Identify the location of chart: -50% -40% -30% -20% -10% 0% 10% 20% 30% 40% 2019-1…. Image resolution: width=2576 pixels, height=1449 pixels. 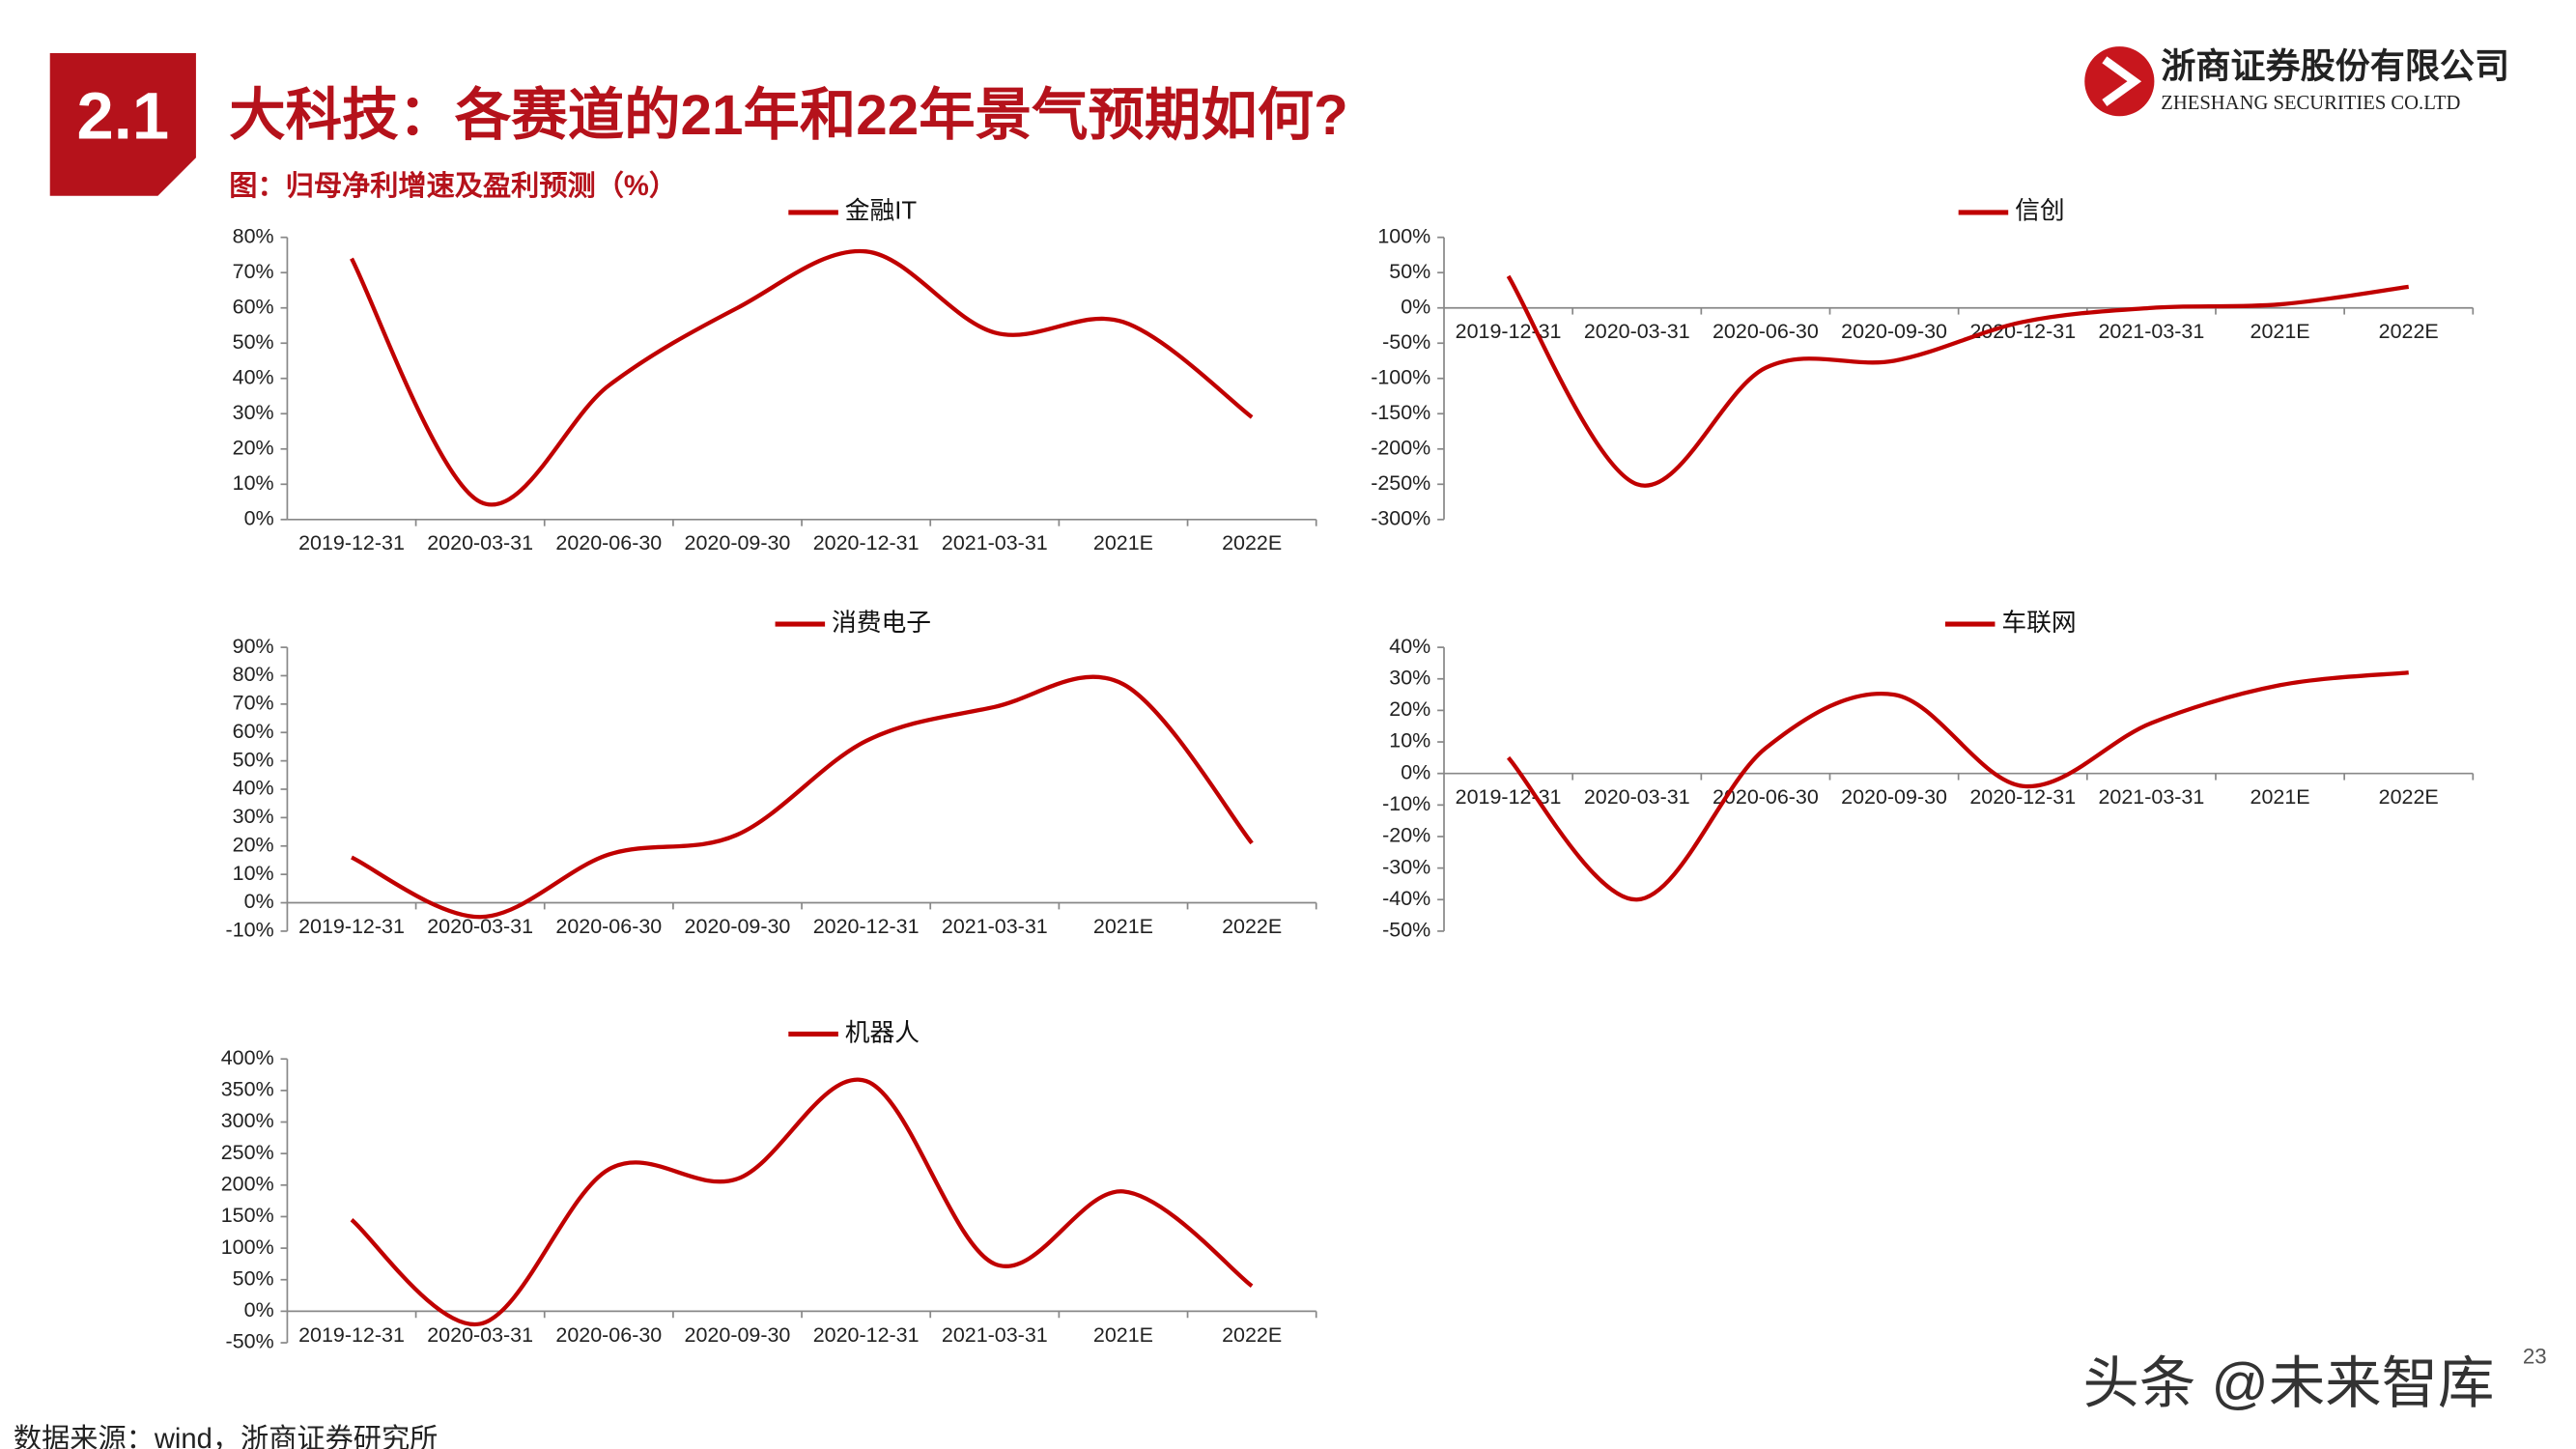
(1928, 775).